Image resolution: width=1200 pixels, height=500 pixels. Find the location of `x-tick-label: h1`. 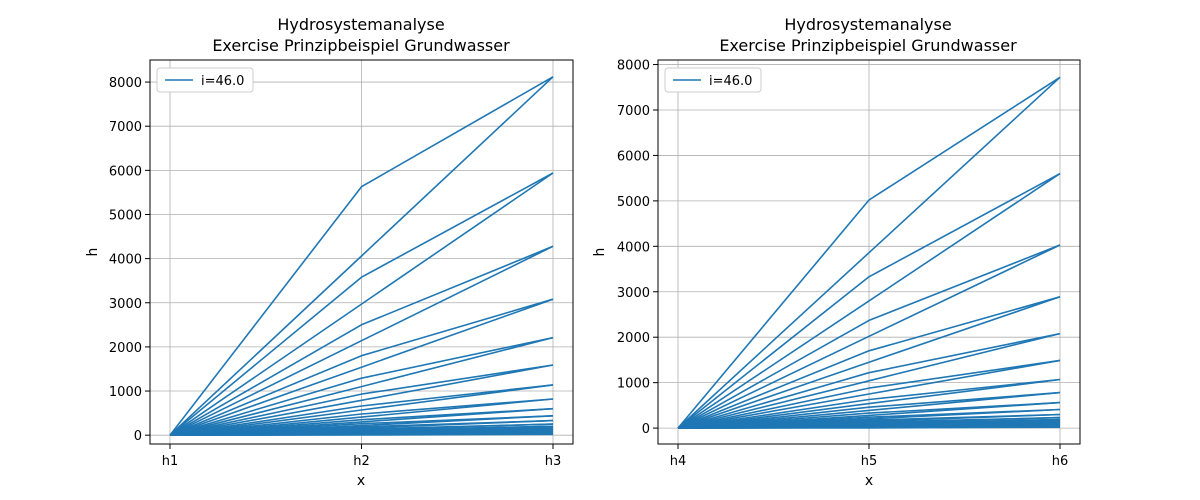

x-tick-label: h1 is located at coordinates (170, 461).